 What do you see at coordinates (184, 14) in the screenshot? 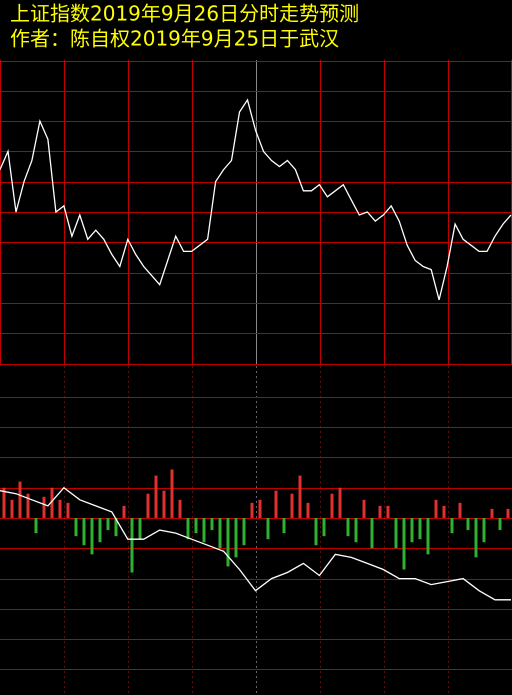
I see `chart-title: 上证指数2019年9月26日分时走势预测` at bounding box center [184, 14].